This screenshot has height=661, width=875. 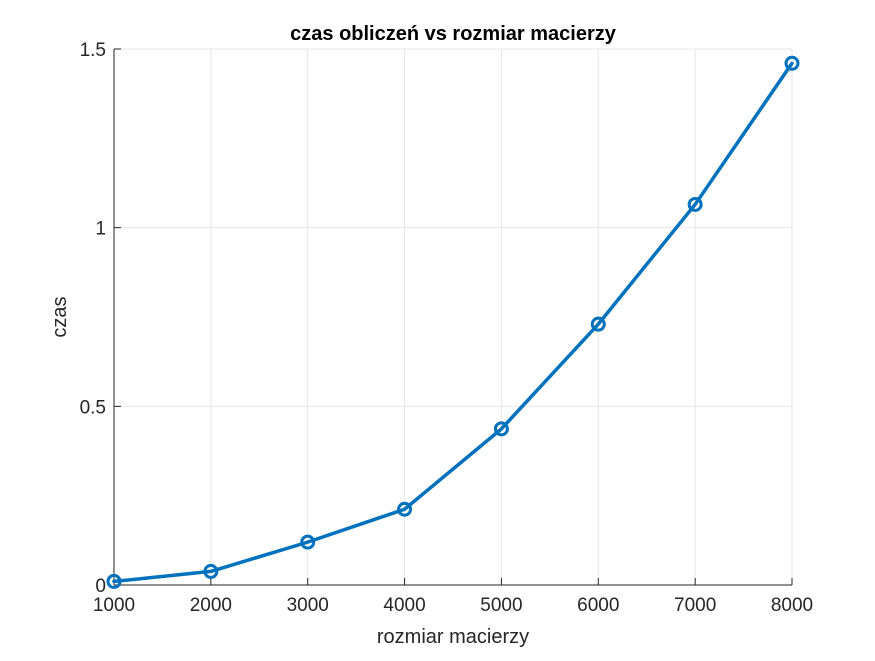 What do you see at coordinates (598, 605) in the screenshot?
I see `x-tick-label: 6000` at bounding box center [598, 605].